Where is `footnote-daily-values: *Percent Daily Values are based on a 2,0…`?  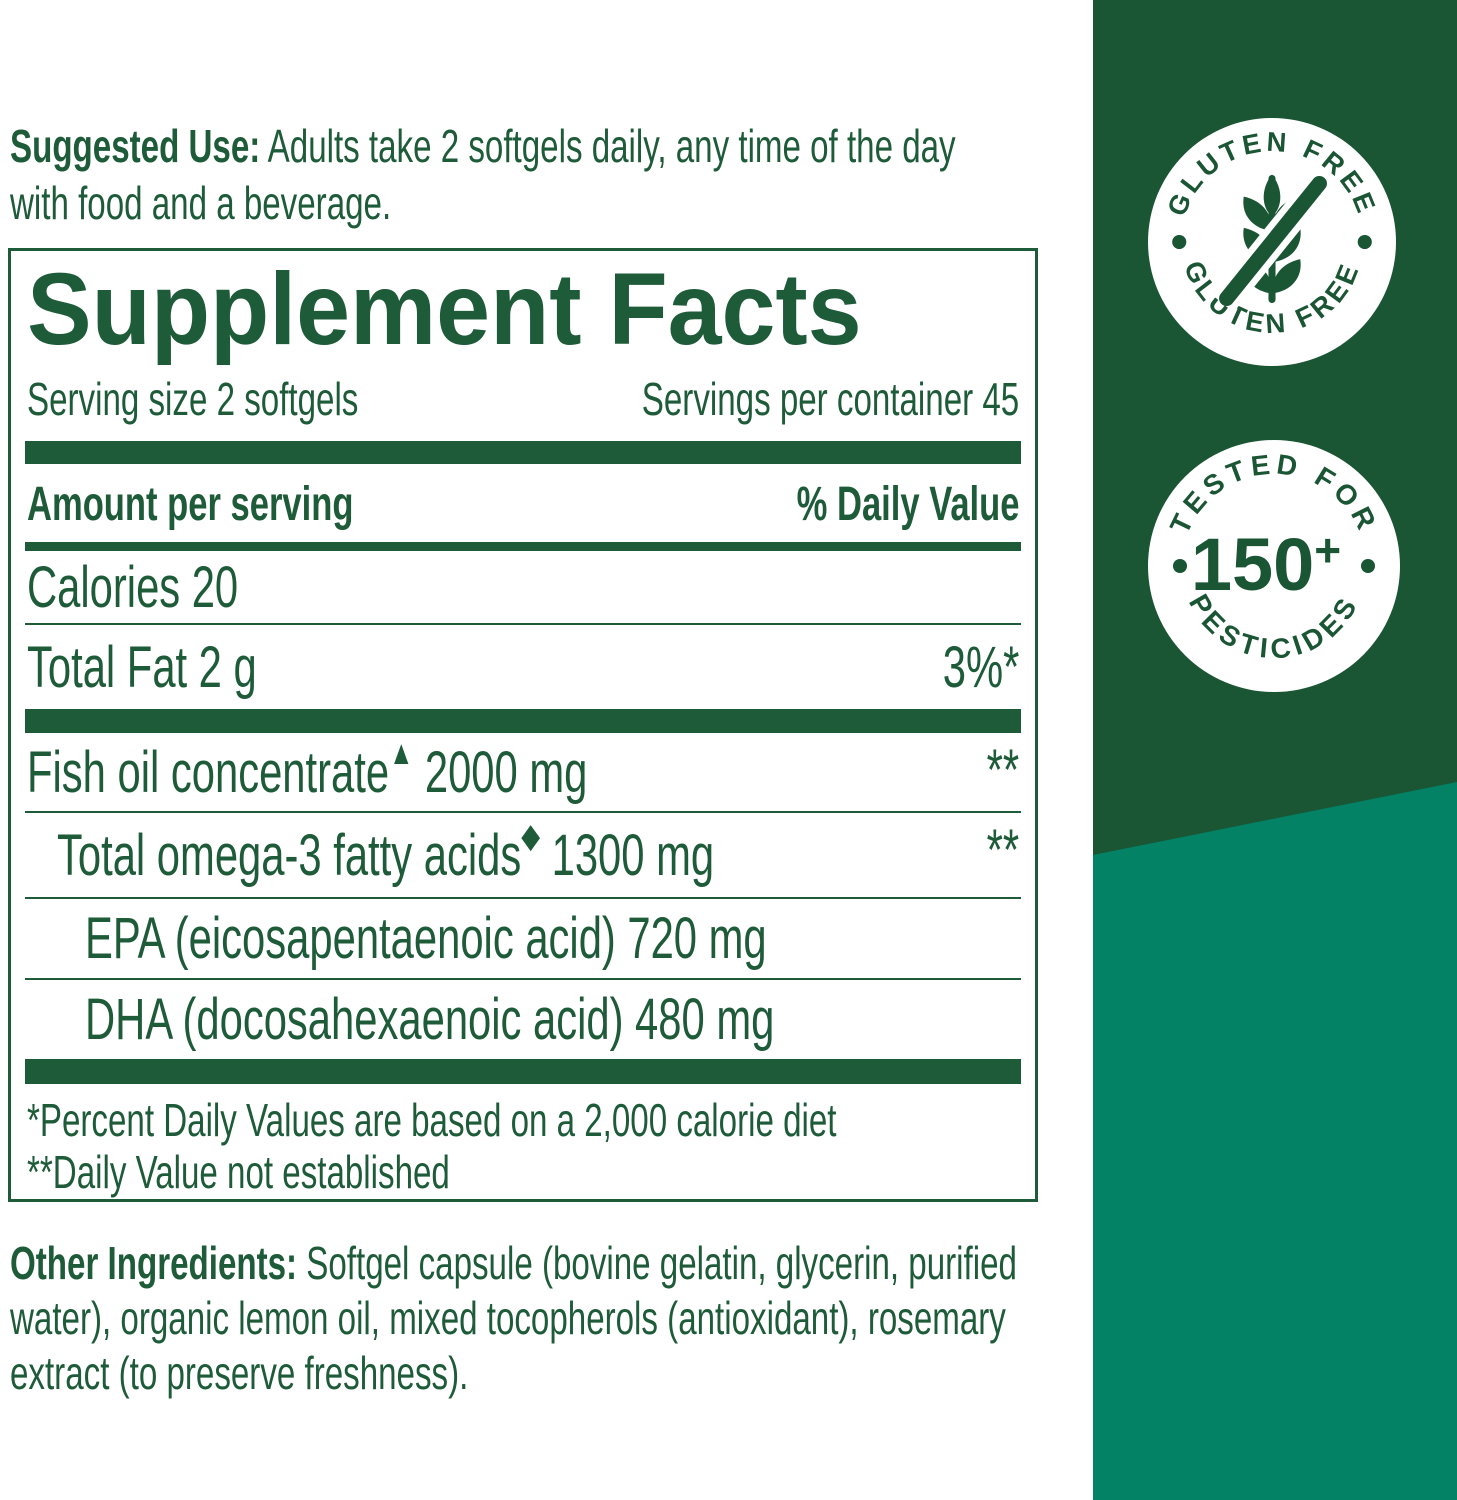
footnote-daily-values: *Percent Daily Values are based on a 2,0… is located at coordinates (432, 1120).